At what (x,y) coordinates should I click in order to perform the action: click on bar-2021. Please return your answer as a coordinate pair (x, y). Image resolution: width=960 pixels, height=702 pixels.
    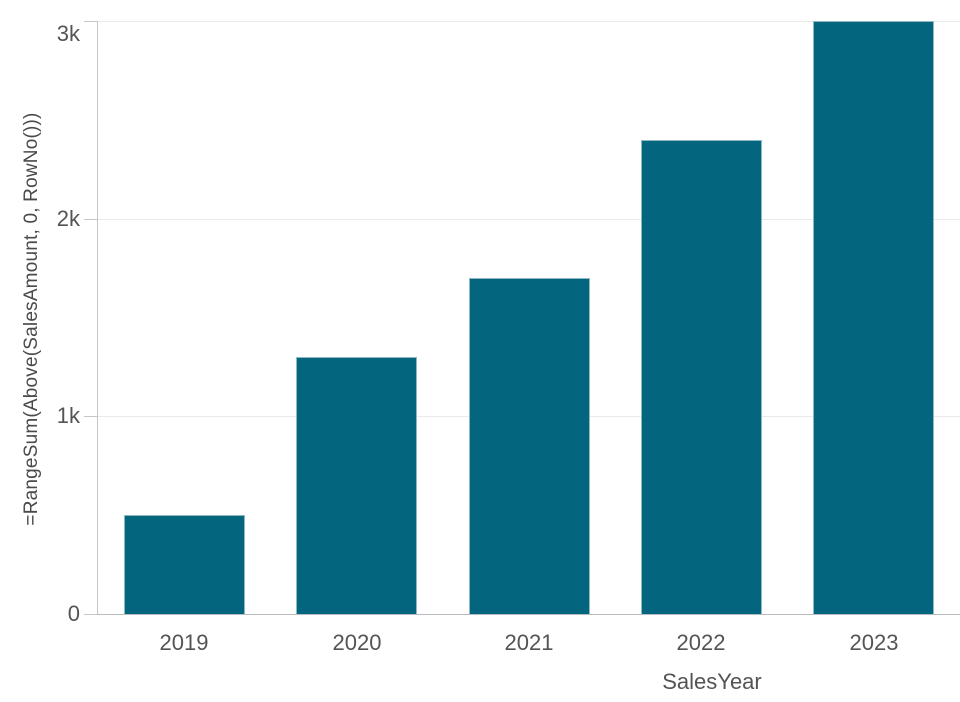
    Looking at the image, I should click on (529, 446).